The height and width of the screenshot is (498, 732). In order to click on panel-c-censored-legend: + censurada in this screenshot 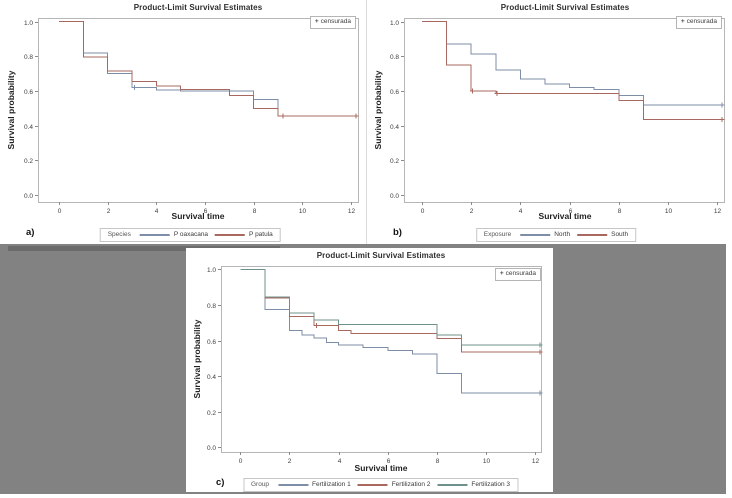, I will do `click(517, 274)`.